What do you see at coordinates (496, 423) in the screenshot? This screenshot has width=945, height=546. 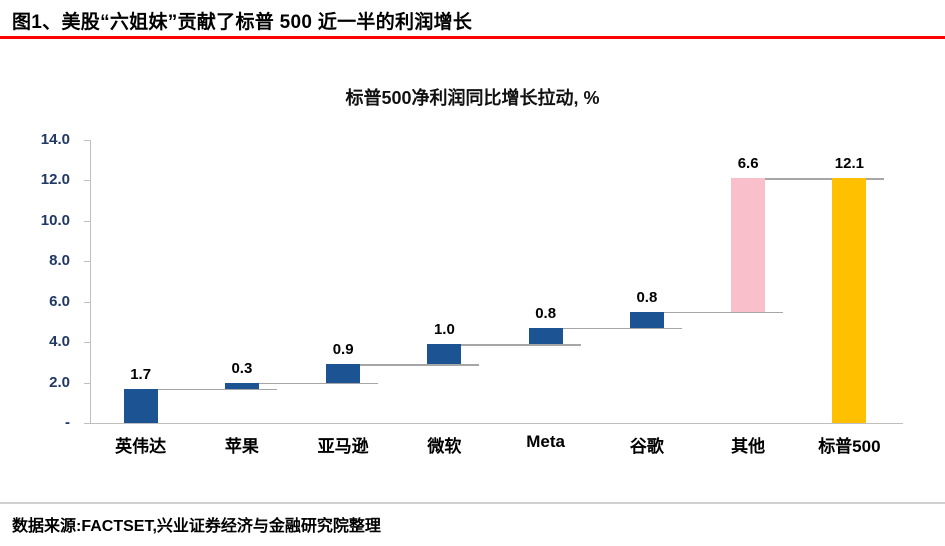 I see `x-axis-line` at bounding box center [496, 423].